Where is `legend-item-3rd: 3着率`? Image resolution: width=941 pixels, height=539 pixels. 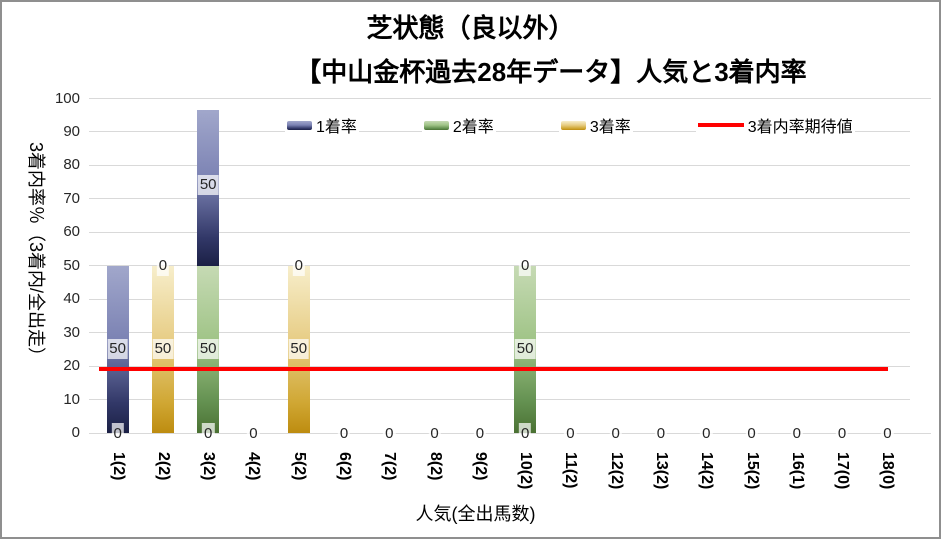 legend-item-3rd: 3着率 is located at coordinates (595, 125).